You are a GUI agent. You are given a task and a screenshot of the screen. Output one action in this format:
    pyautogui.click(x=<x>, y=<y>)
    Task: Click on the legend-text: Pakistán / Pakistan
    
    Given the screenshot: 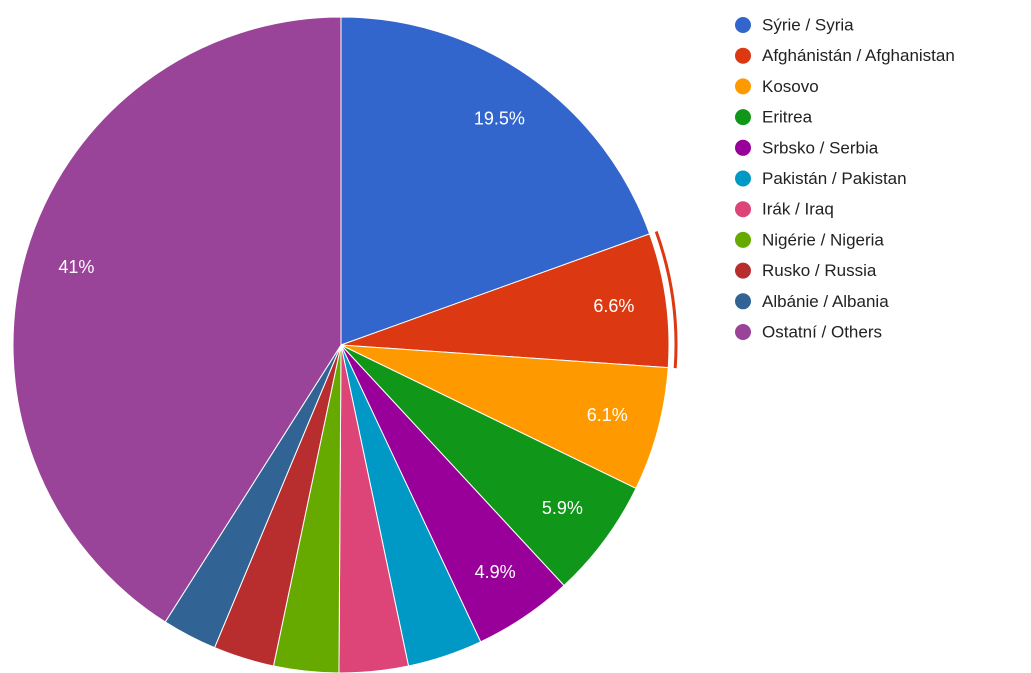 What is the action you would take?
    pyautogui.click(x=834, y=178)
    